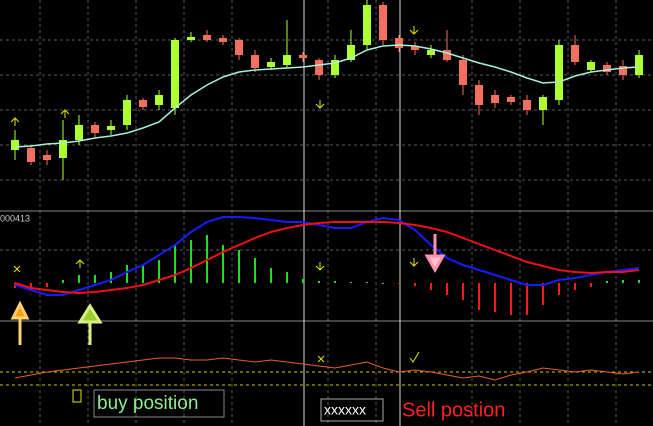 This screenshot has height=426, width=653. What do you see at coordinates (435, 254) in the screenshot?
I see `sell-arrow` at bounding box center [435, 254].